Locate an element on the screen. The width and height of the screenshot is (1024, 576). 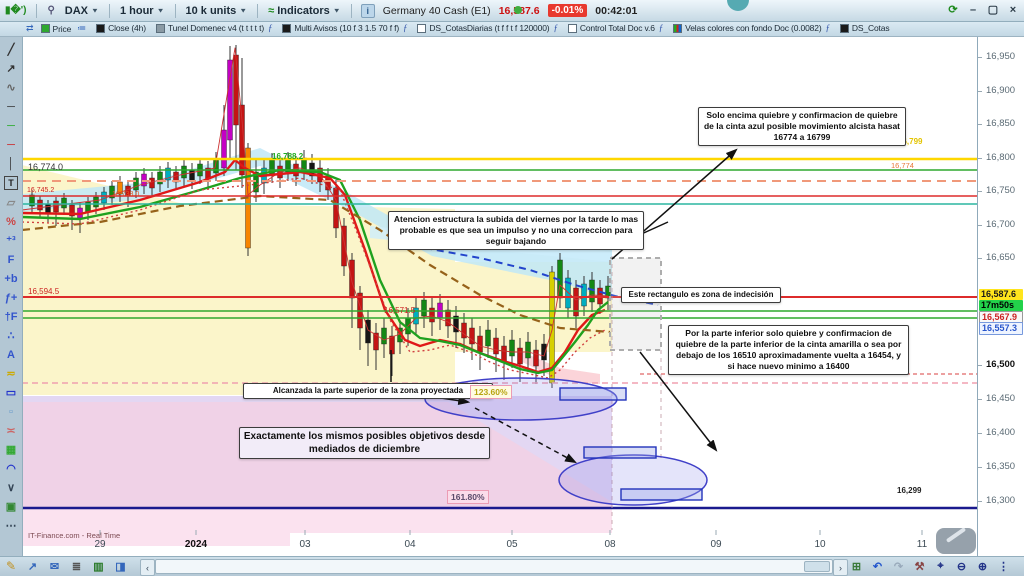
snapshot-icon: ◨ is located at coordinates (120, 566).